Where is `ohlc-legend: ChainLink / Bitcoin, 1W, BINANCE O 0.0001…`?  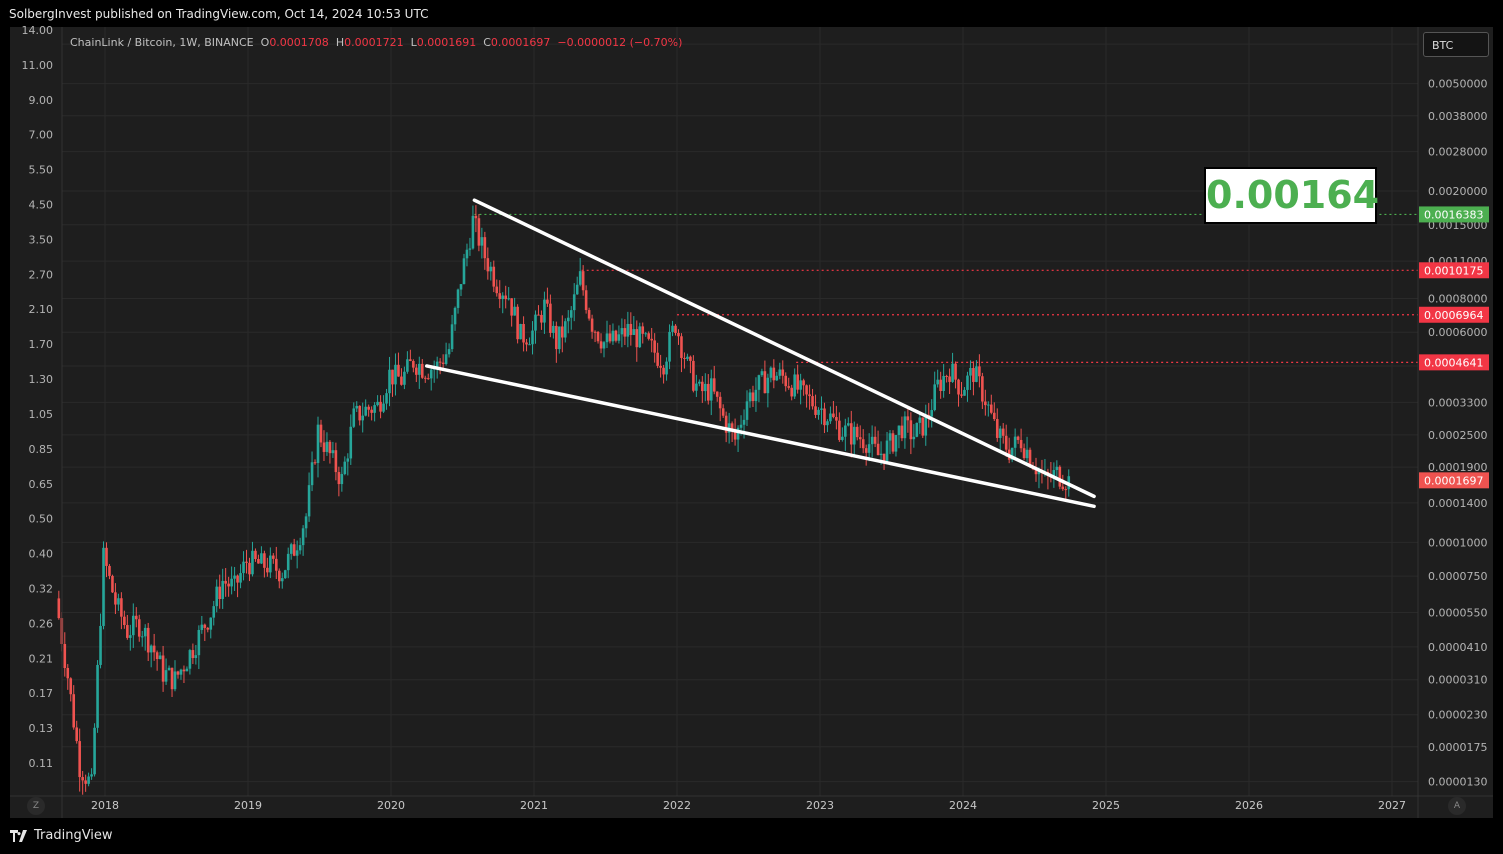 ohlc-legend: ChainLink / Bitcoin, 1W, BINANCE O 0.0001… is located at coordinates (376, 42).